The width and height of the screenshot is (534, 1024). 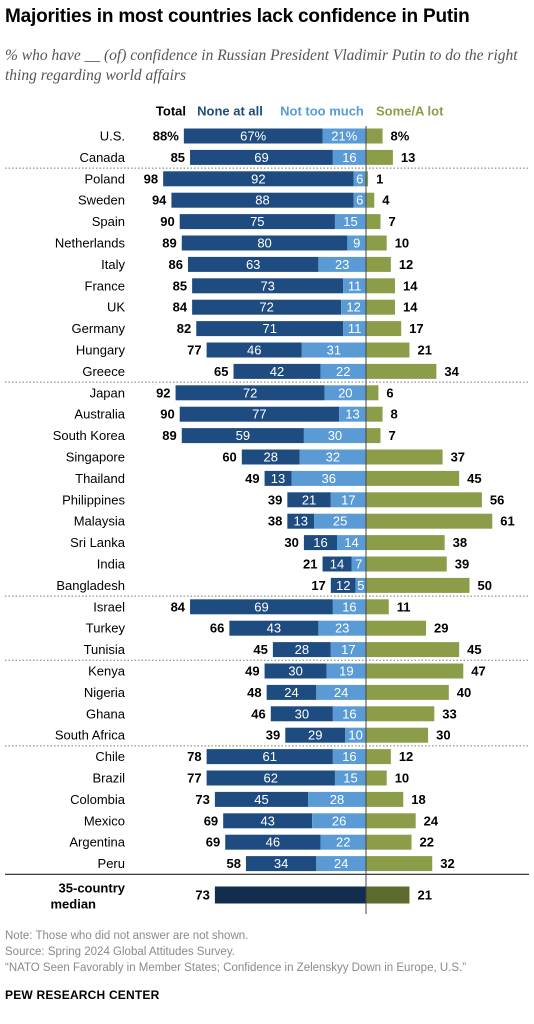 What do you see at coordinates (485, 585) in the screenshot?
I see `value-some-a-lot: 50` at bounding box center [485, 585].